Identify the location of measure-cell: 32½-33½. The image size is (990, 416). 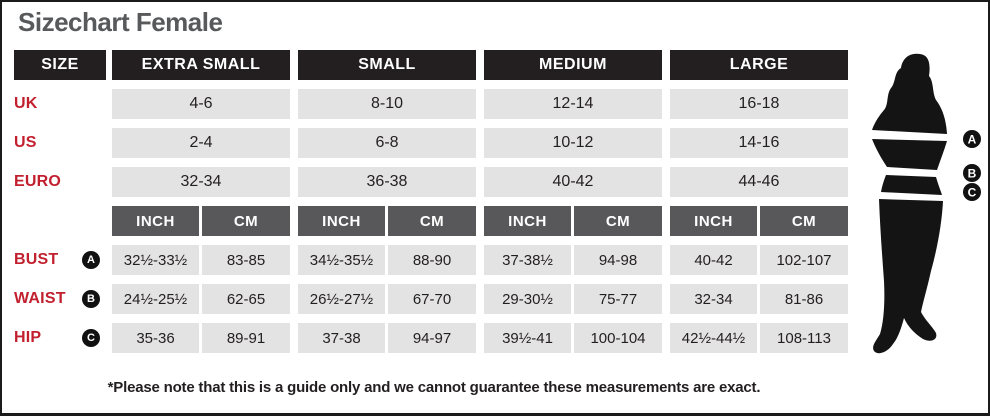
(155, 260).